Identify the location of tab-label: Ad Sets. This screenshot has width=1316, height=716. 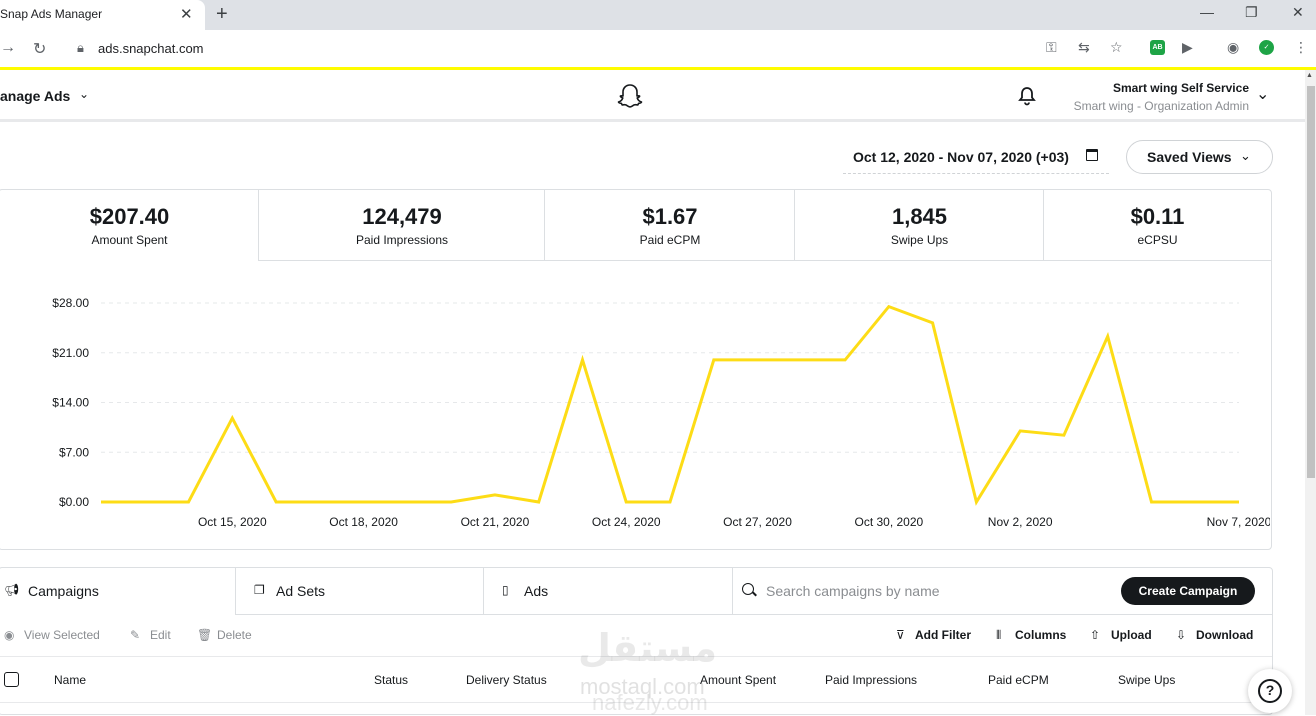
(301, 591).